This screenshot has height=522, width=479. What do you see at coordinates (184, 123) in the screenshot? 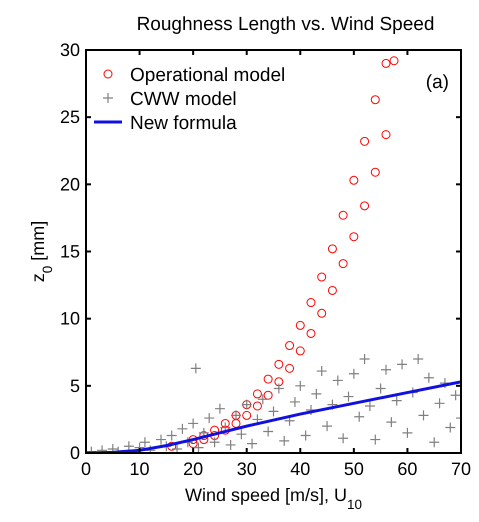
I see `legend-label: New formula` at bounding box center [184, 123].